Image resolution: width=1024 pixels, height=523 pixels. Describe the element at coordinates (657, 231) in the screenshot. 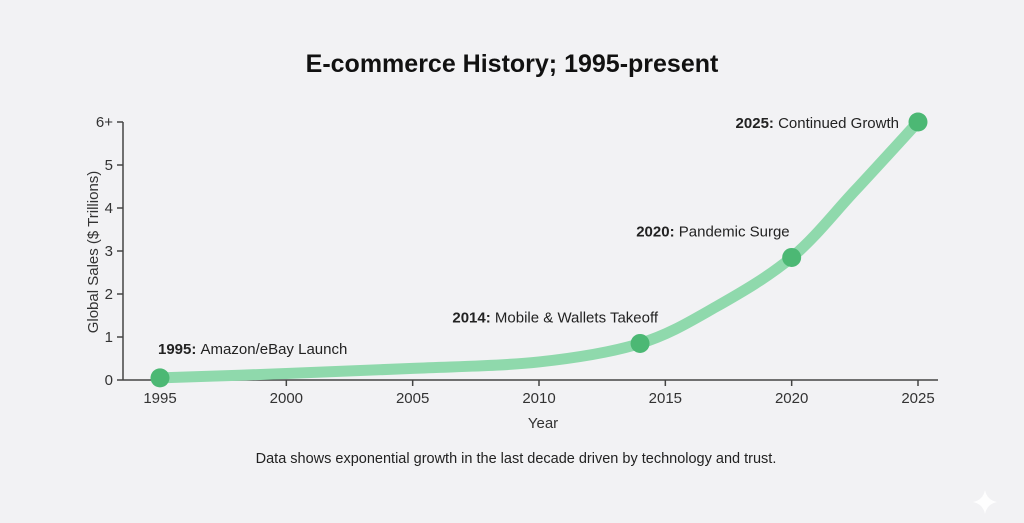

I see `annotation-year: 2020:` at that location.